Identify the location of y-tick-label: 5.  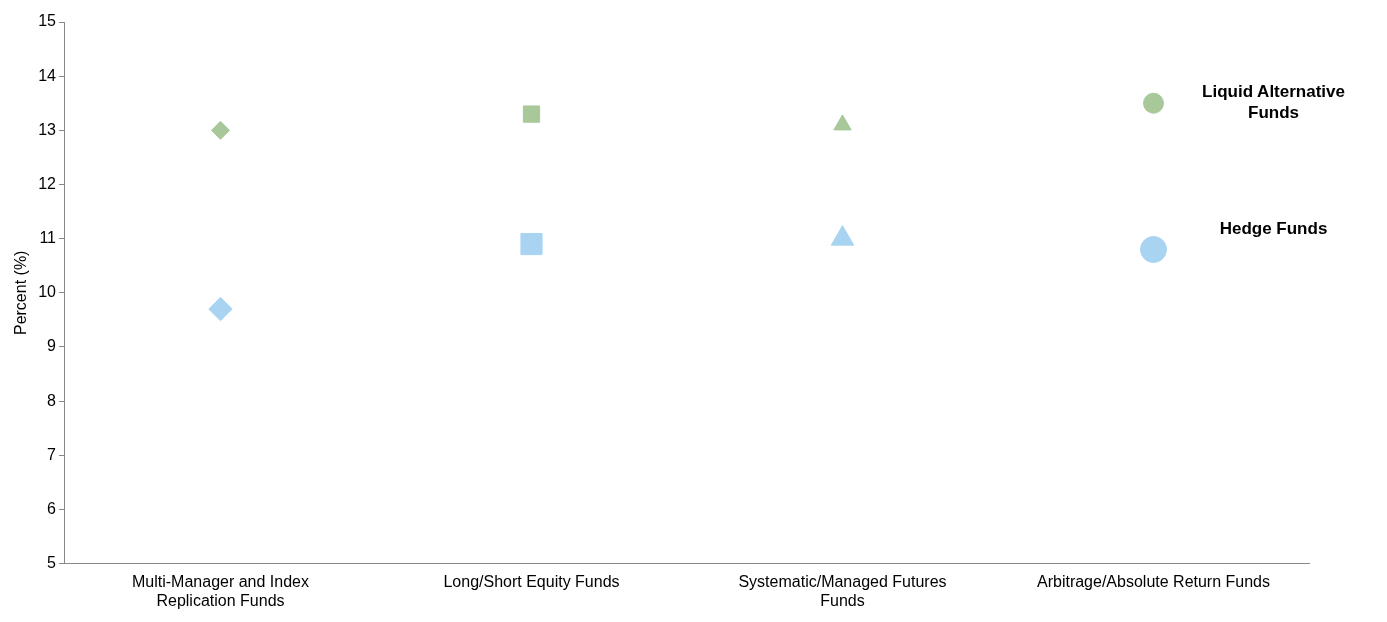
(52, 563).